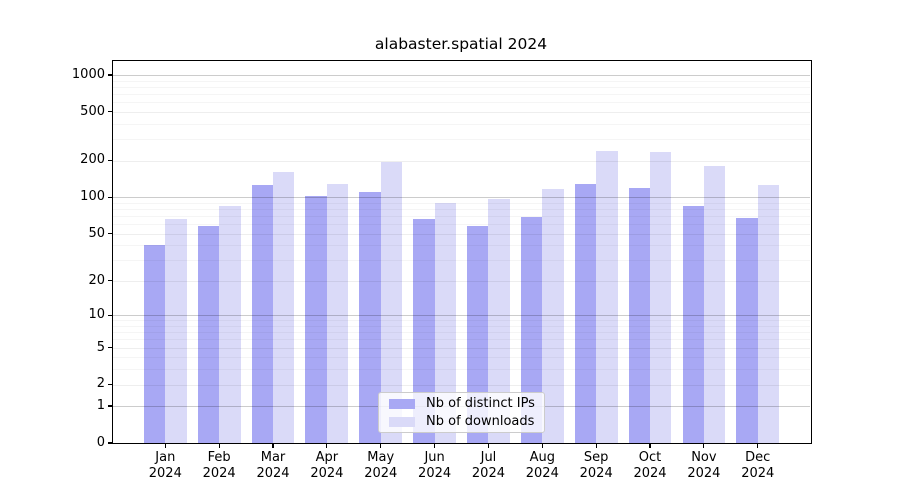 The width and height of the screenshot is (900, 500). What do you see at coordinates (704, 465) in the screenshot?
I see `x-tick-label: Nov 2024` at bounding box center [704, 465].